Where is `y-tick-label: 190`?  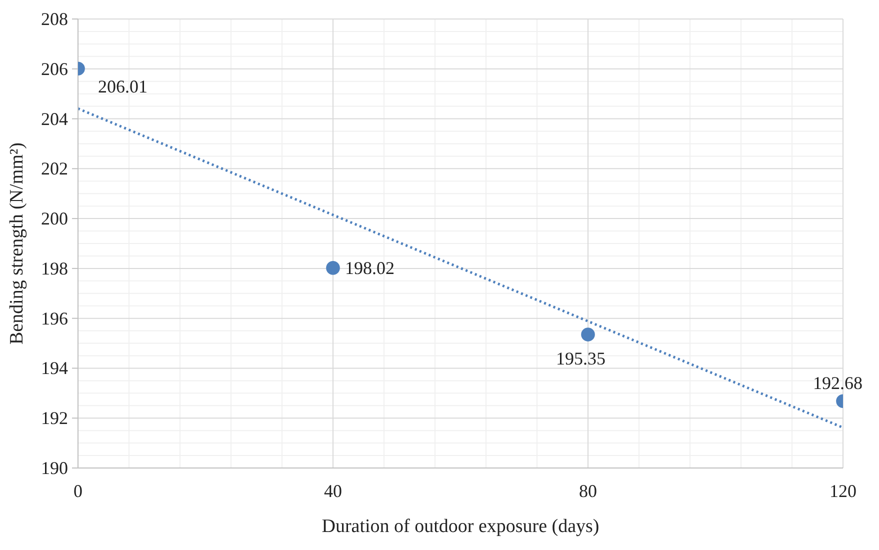
y-tick-label: 190 is located at coordinates (54, 468).